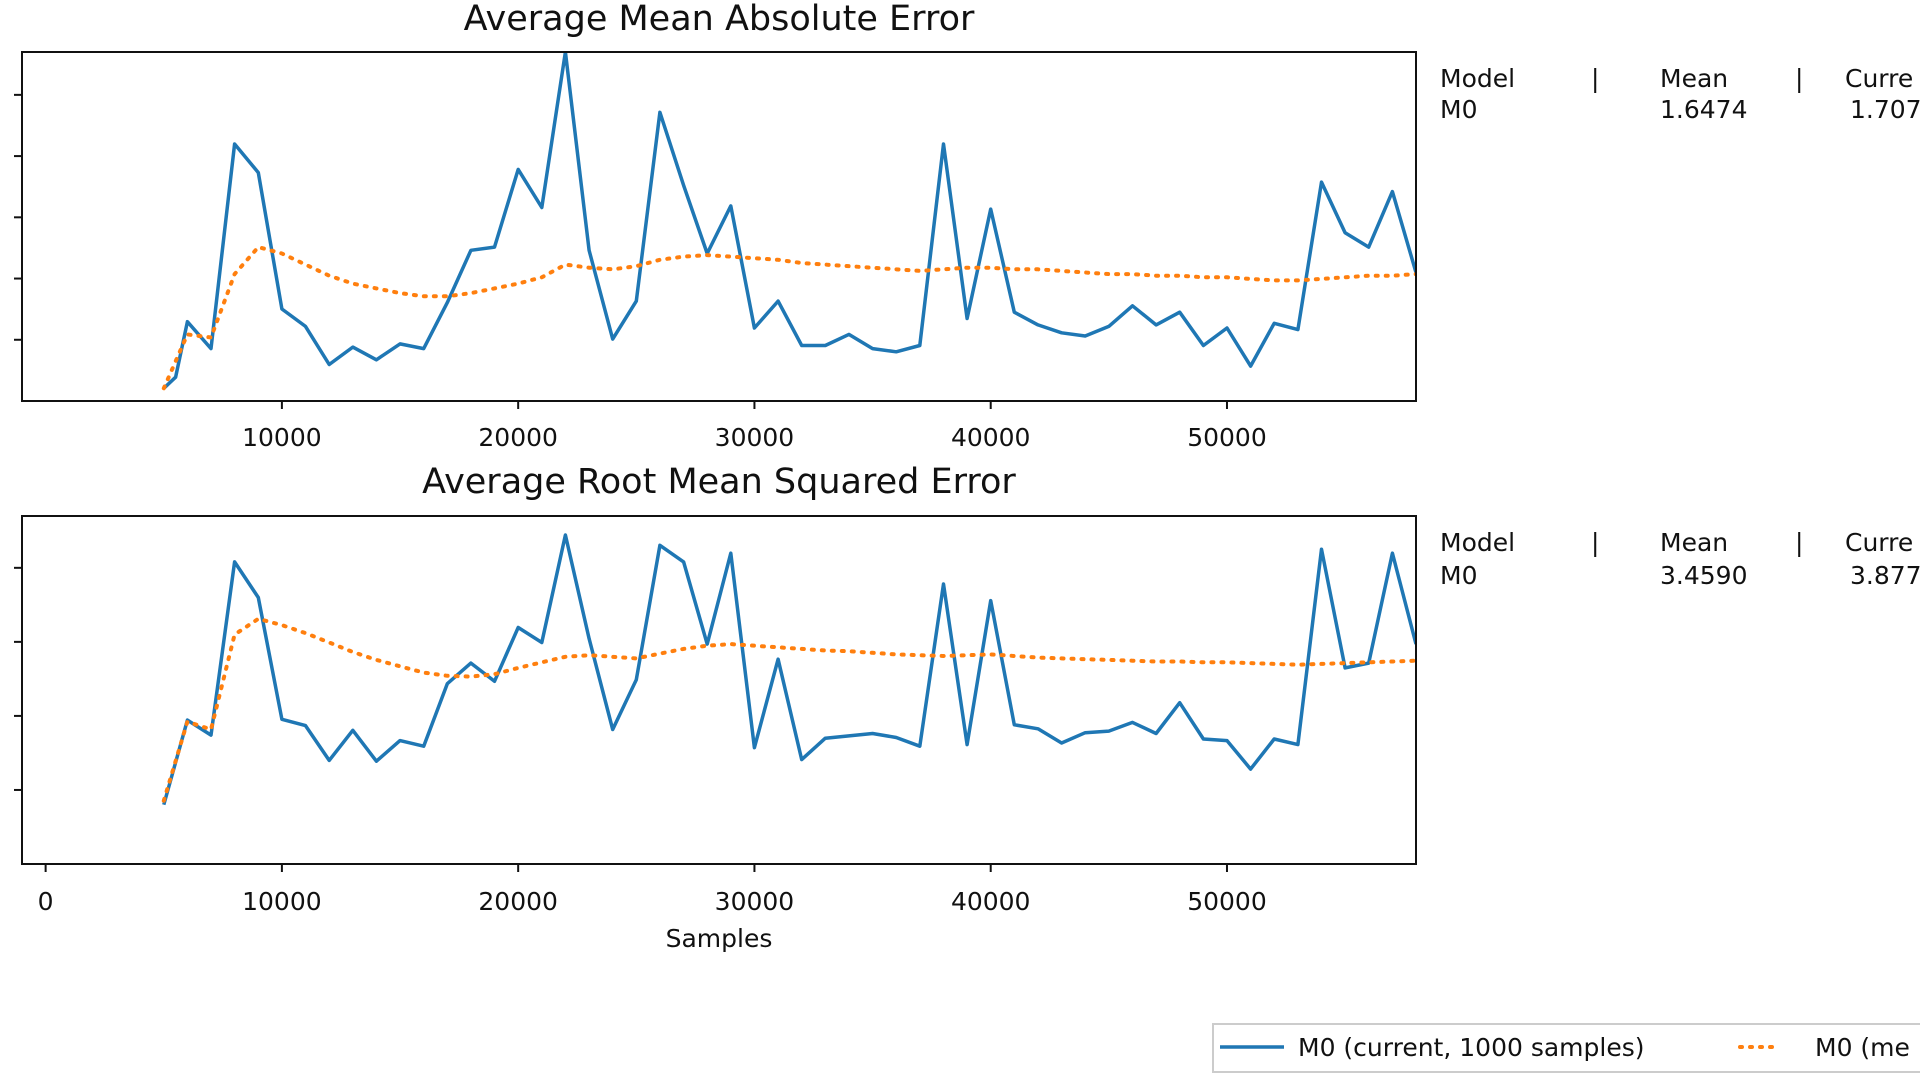 The height and width of the screenshot is (1080, 1920). Describe the element at coordinates (1862, 1047) in the screenshot. I see `legend-label-mean: M0 (me` at that location.